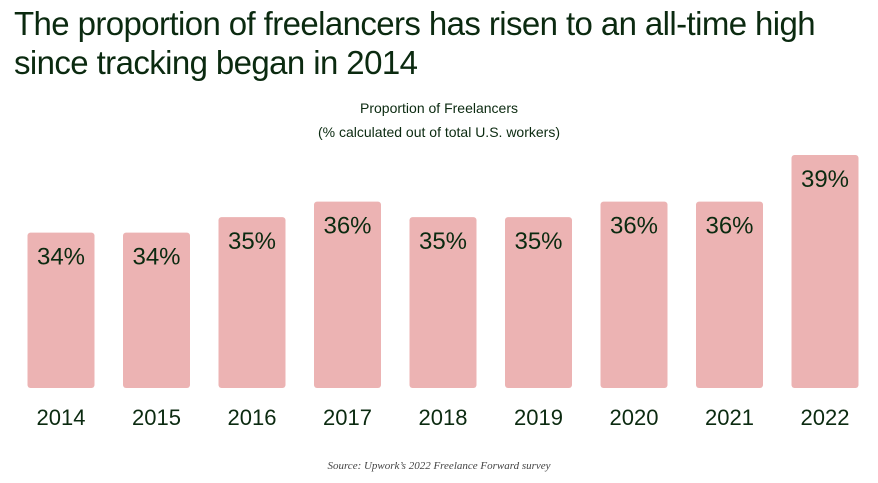 The width and height of the screenshot is (878, 483). What do you see at coordinates (825, 271) in the screenshot?
I see `bar-2022` at bounding box center [825, 271].